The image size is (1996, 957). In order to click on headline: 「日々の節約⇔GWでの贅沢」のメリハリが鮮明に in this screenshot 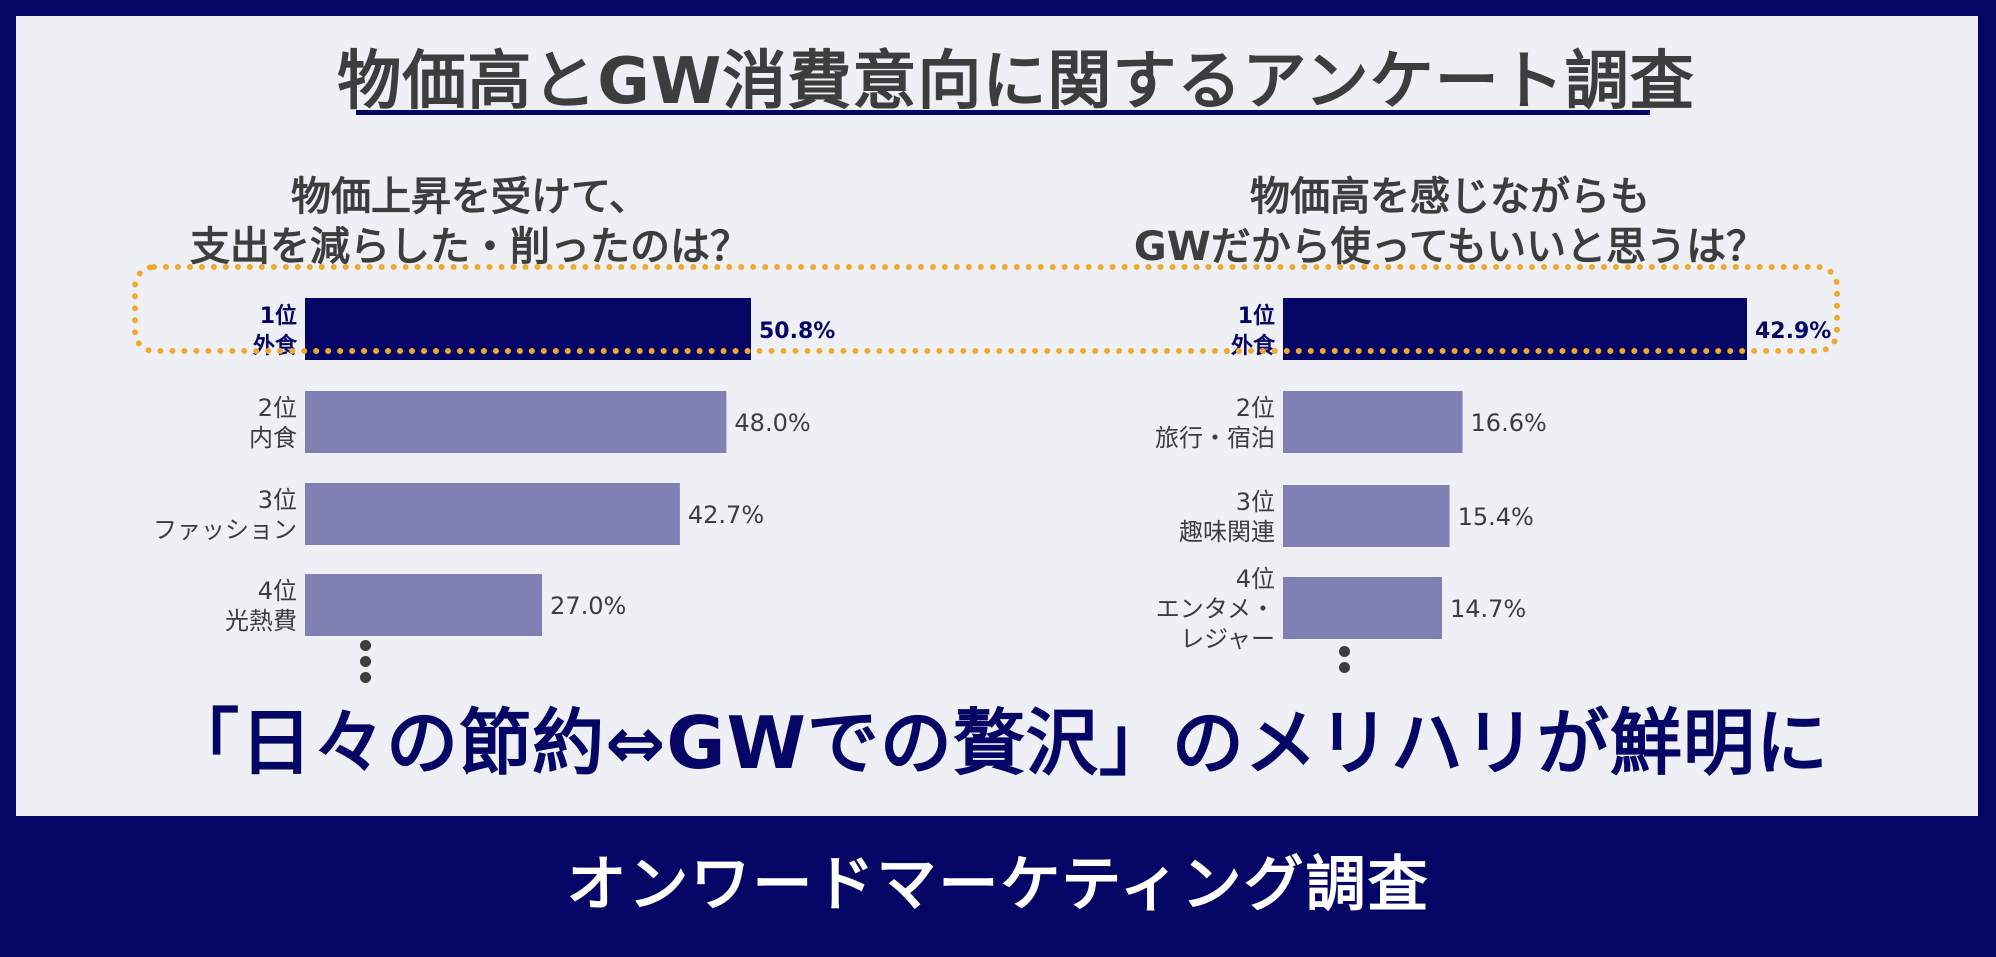, I will do `click(998, 743)`.